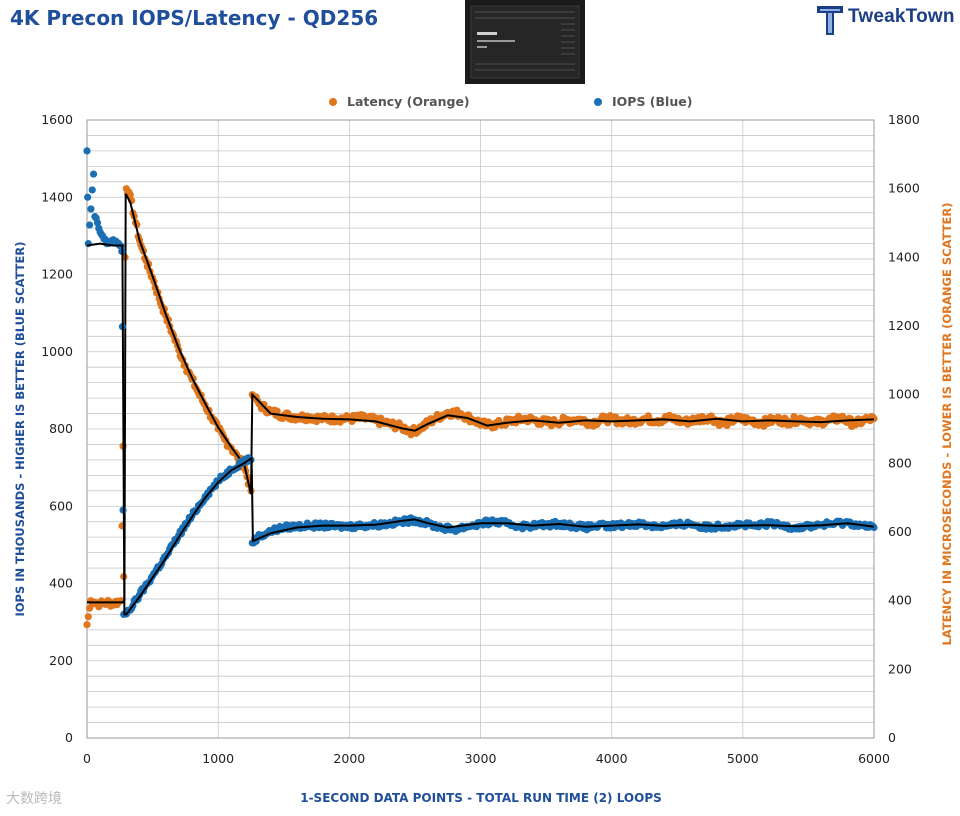 This screenshot has width=960, height=816. What do you see at coordinates (892, 737) in the screenshot?
I see `y-right-tick-label: 0` at bounding box center [892, 737].